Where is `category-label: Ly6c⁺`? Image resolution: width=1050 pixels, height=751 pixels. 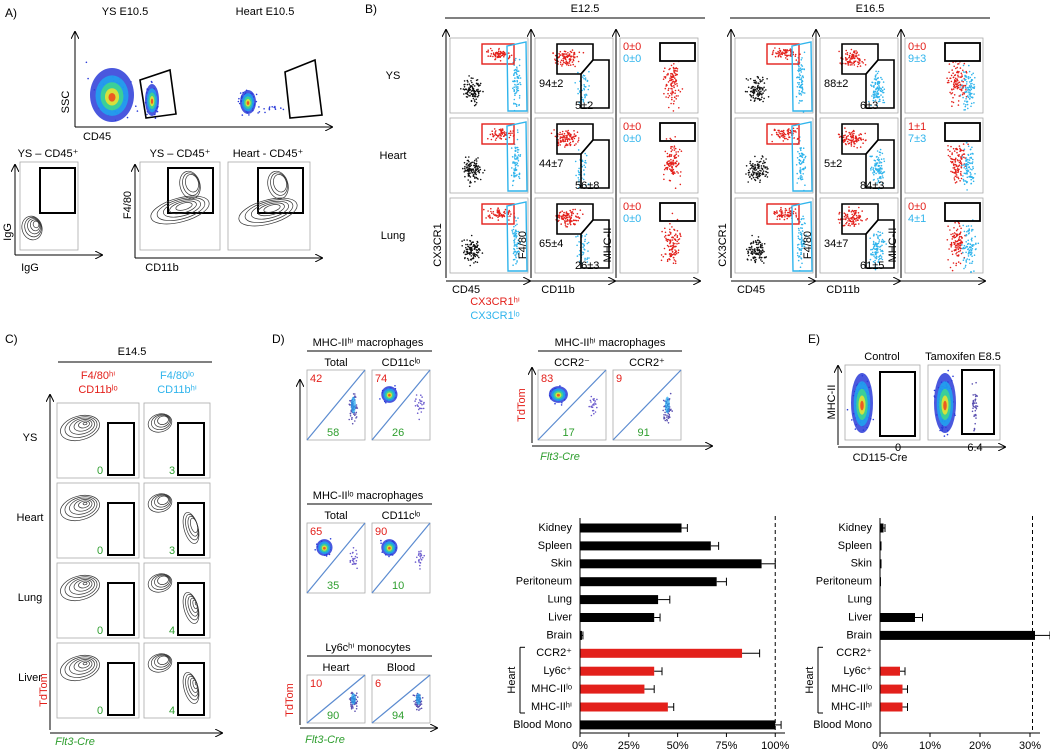 category-label: Ly6c⁺ is located at coordinates (857, 671).